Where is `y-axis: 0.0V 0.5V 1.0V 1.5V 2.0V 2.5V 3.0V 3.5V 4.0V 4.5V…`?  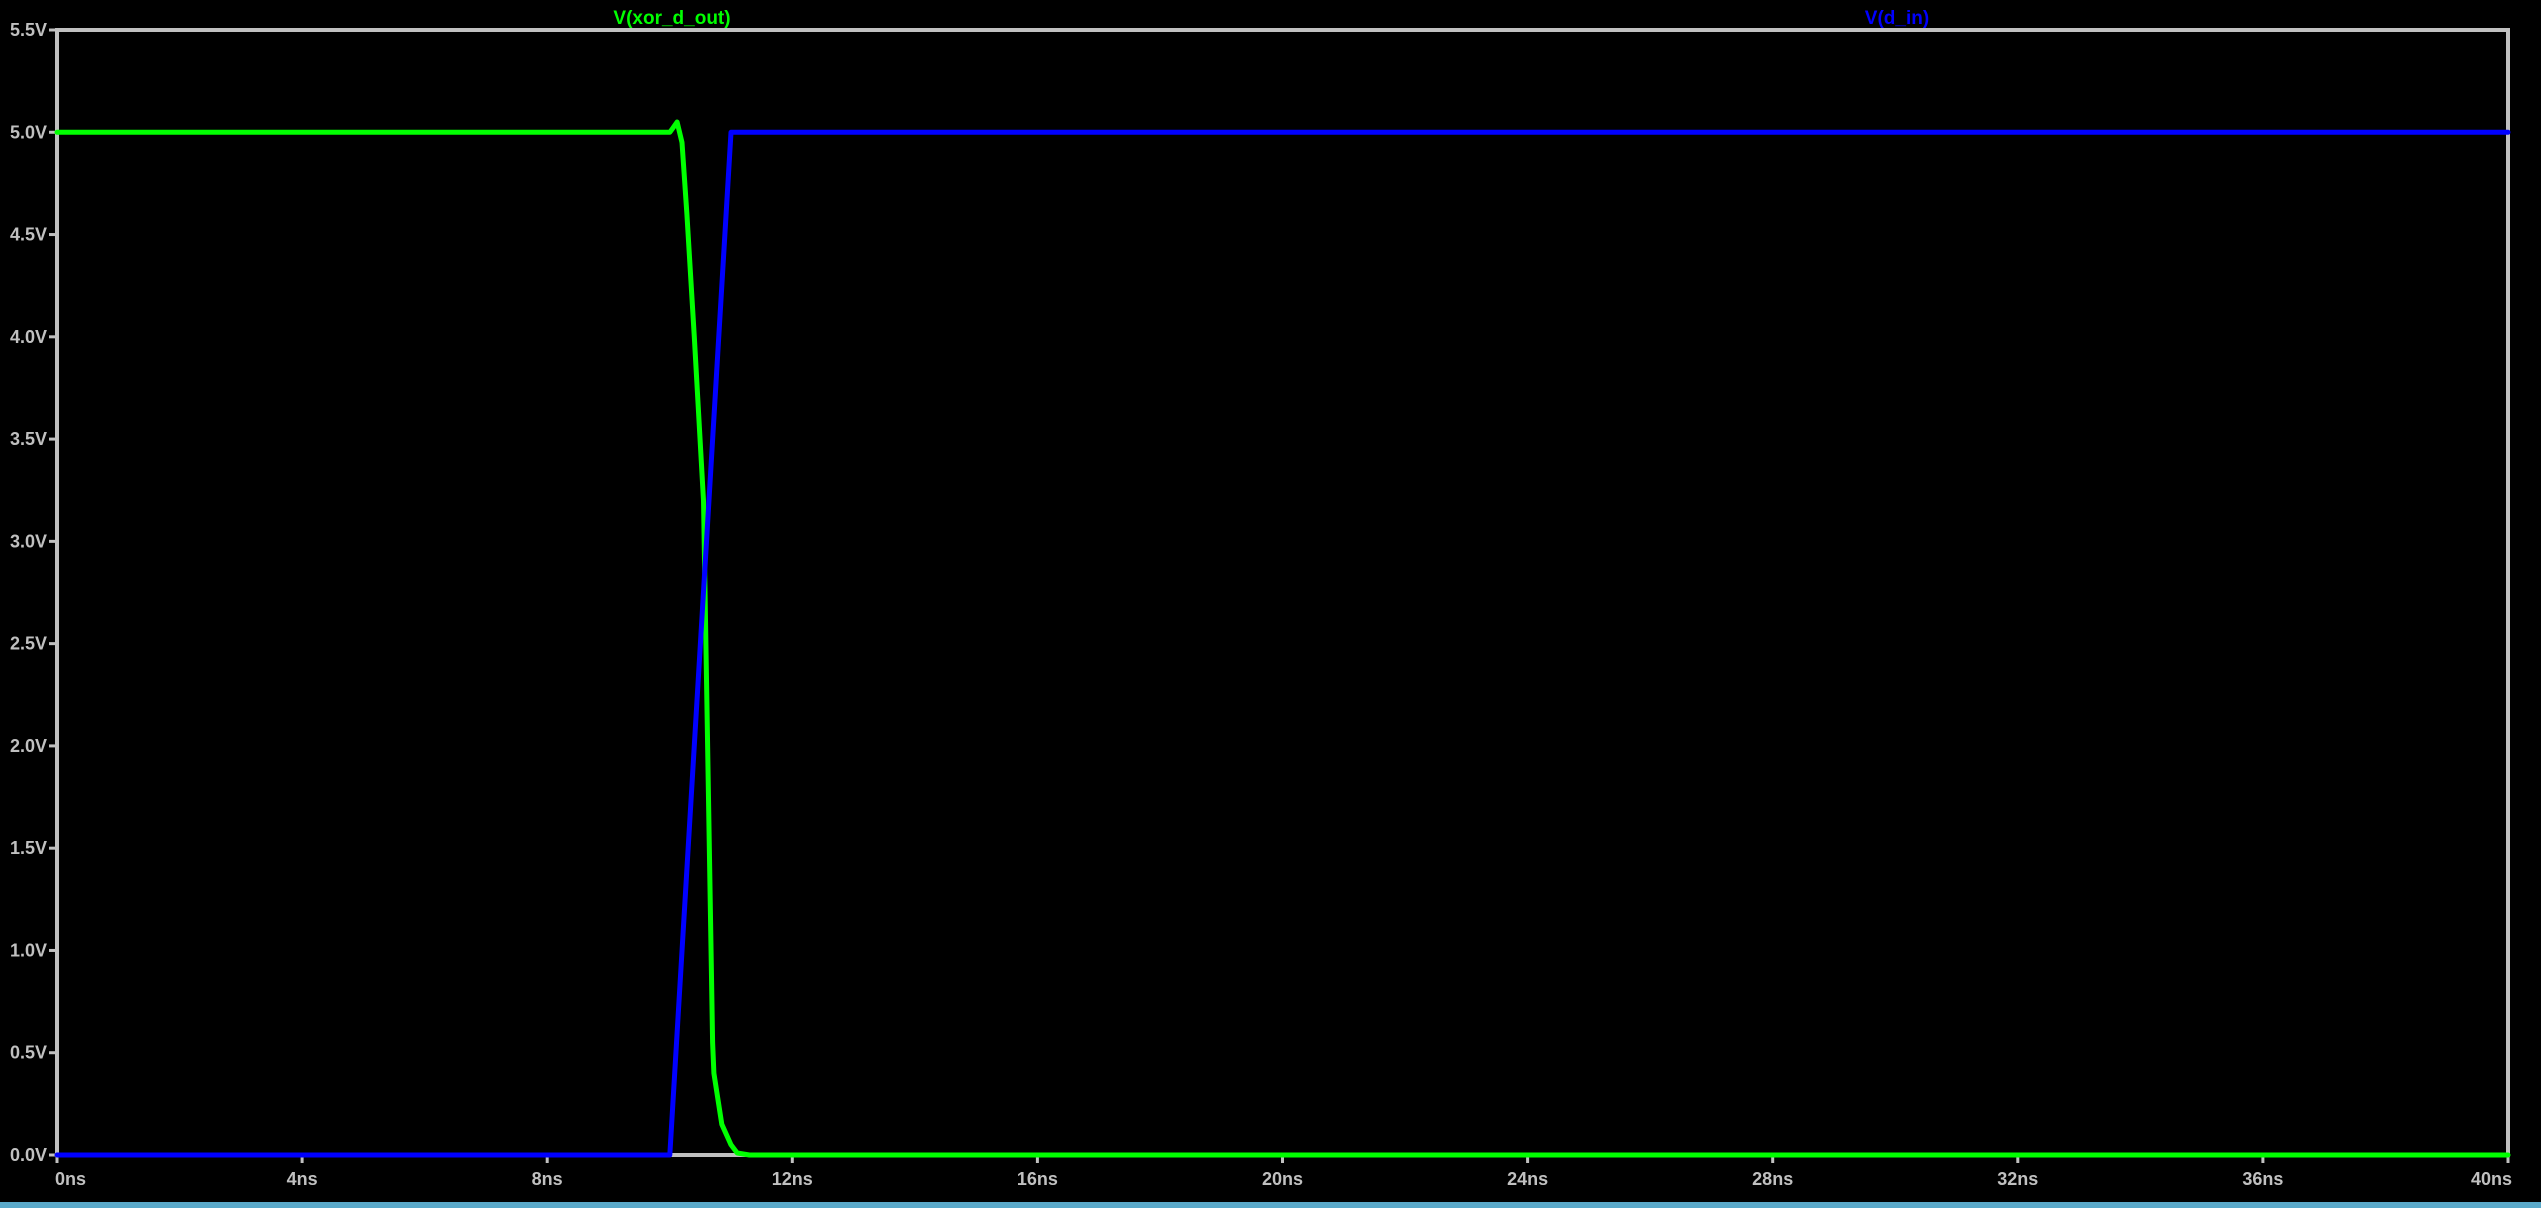
y-axis: 0.0V 0.5V 1.0V 1.5V 2.0V 2.5V 3.0V 3.5V 4.0V 4.5V… is located at coordinates (33, 592).